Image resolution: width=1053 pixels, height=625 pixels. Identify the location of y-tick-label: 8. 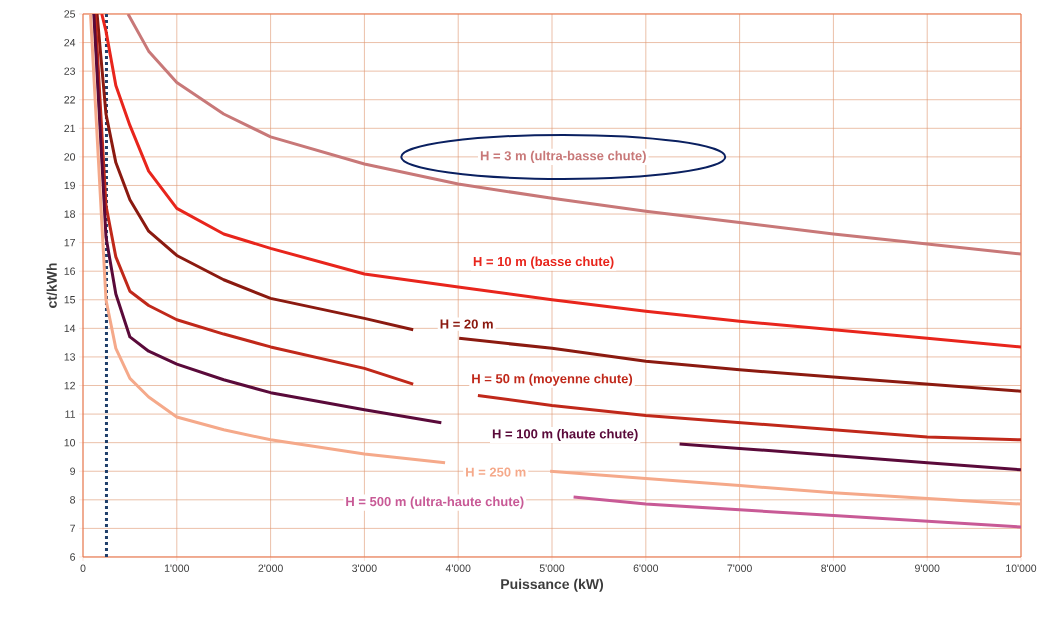
(73, 500).